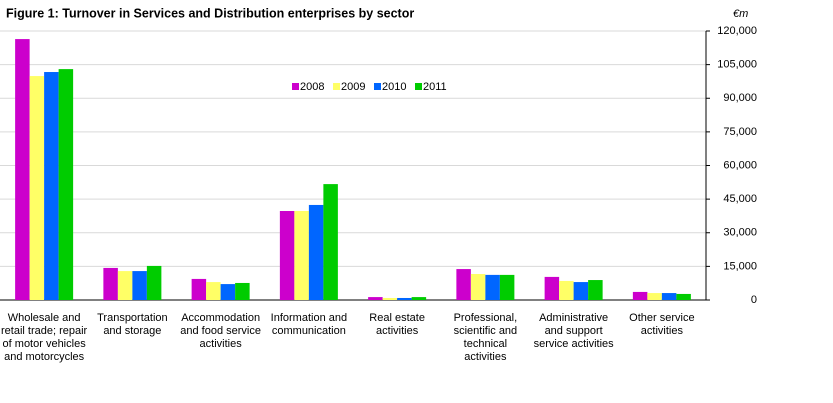 This screenshot has height=403, width=833. I want to click on legend-label: 2008, so click(312, 87).